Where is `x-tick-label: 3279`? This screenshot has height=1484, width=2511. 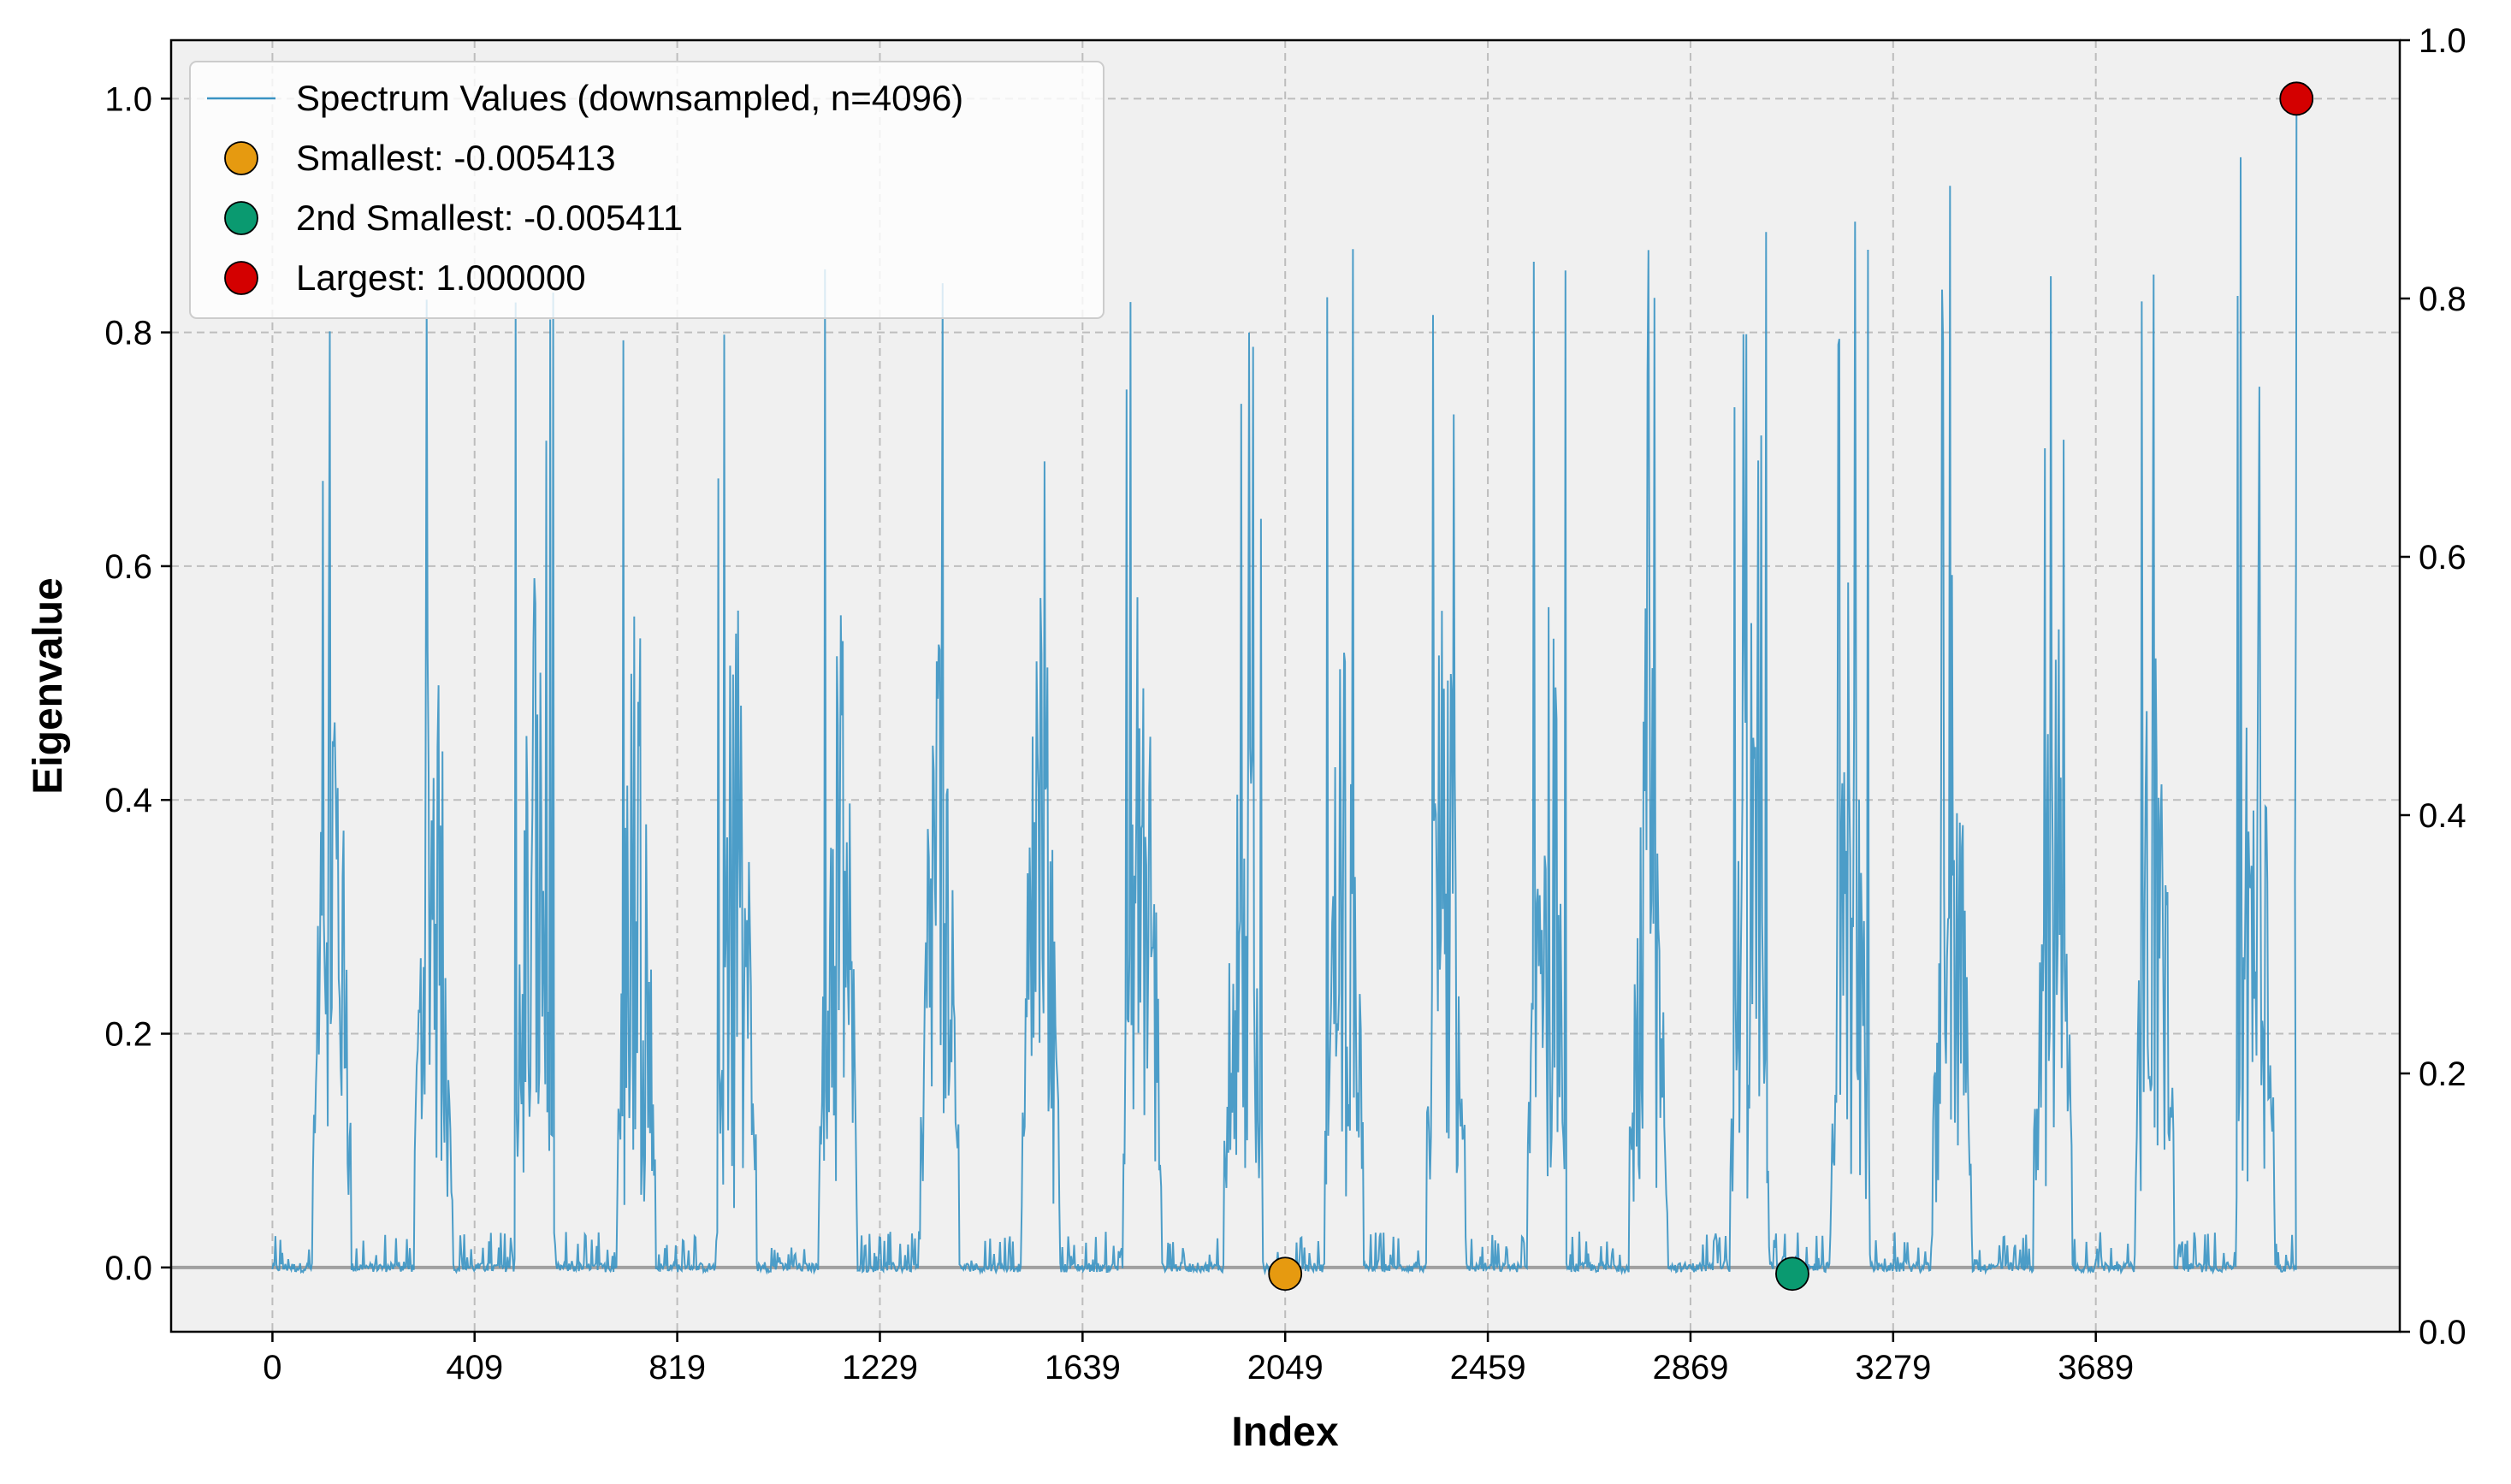 x-tick-label: 3279 is located at coordinates (1893, 1367).